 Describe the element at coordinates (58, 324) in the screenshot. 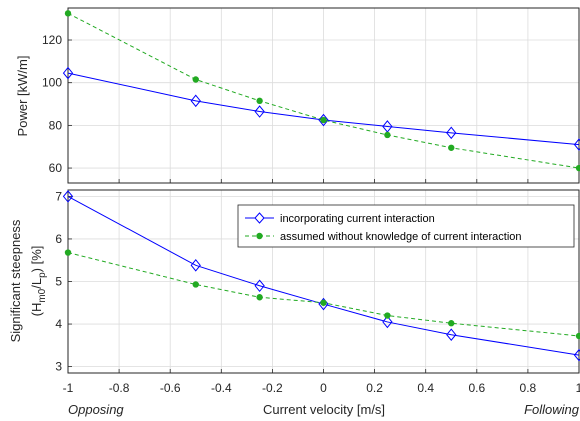

I see `steepness-ytick-label: 4` at that location.